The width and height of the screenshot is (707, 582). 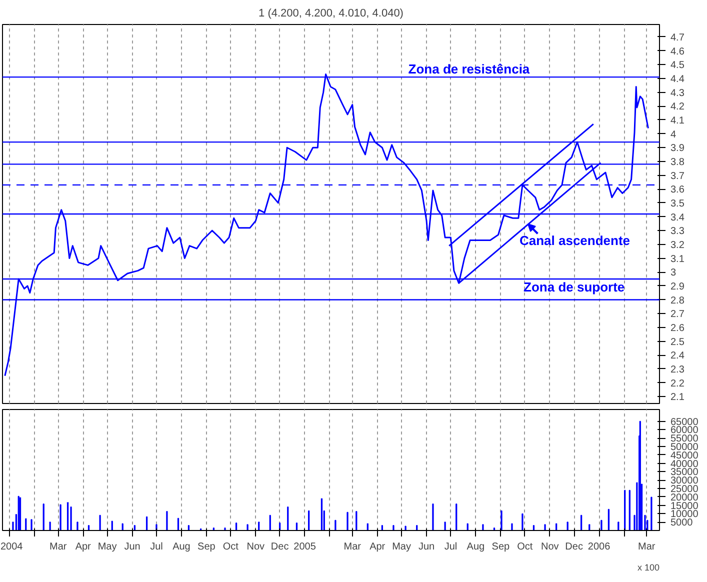 What do you see at coordinates (673, 134) in the screenshot?
I see `y-tick-label: 4` at bounding box center [673, 134].